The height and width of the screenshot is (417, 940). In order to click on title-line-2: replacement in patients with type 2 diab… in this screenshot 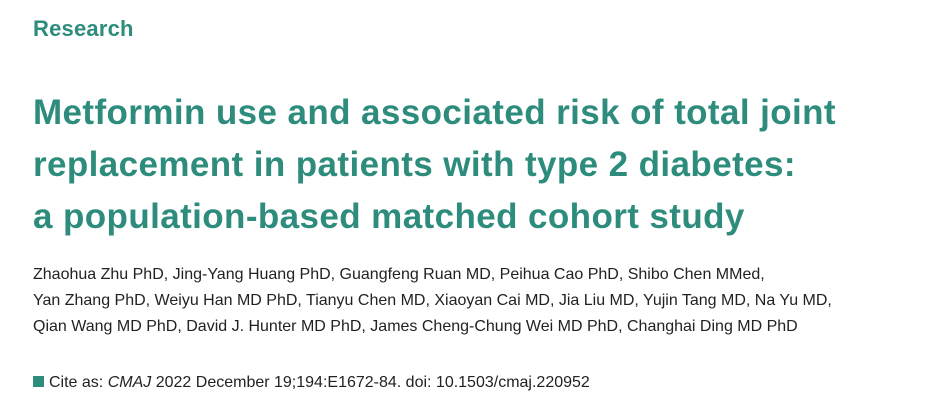, I will do `click(414, 164)`.